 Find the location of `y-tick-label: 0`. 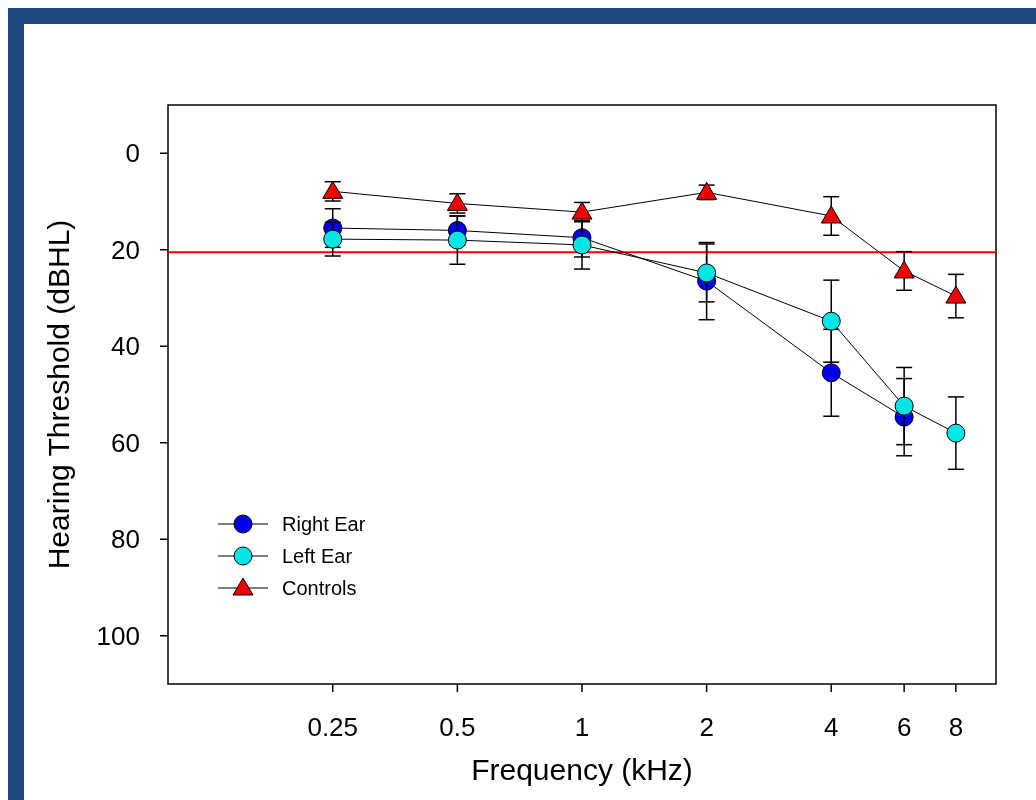

y-tick-label: 0 is located at coordinates (132, 153).